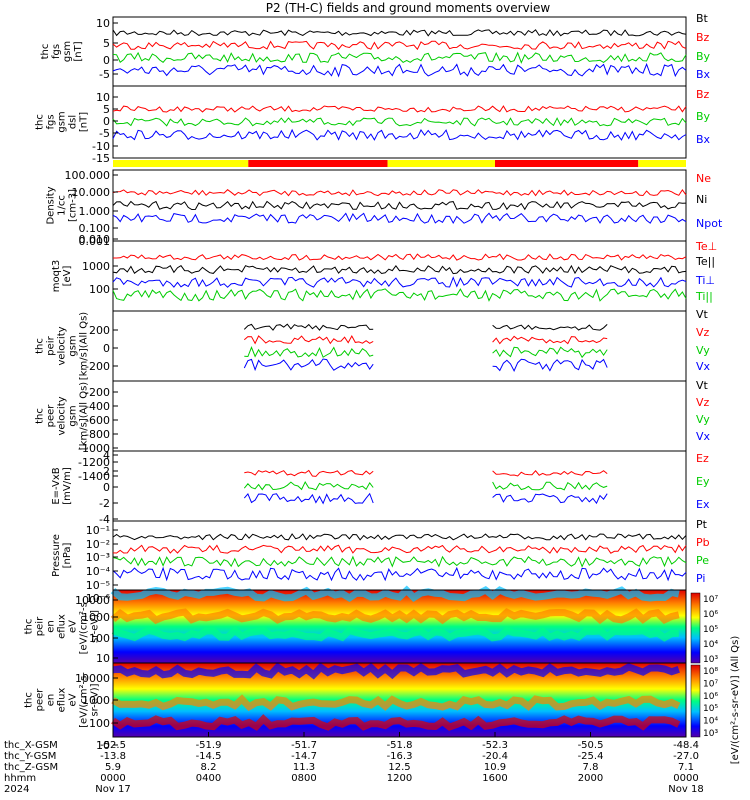  I want to click on legend-label: Vy, so click(703, 350).